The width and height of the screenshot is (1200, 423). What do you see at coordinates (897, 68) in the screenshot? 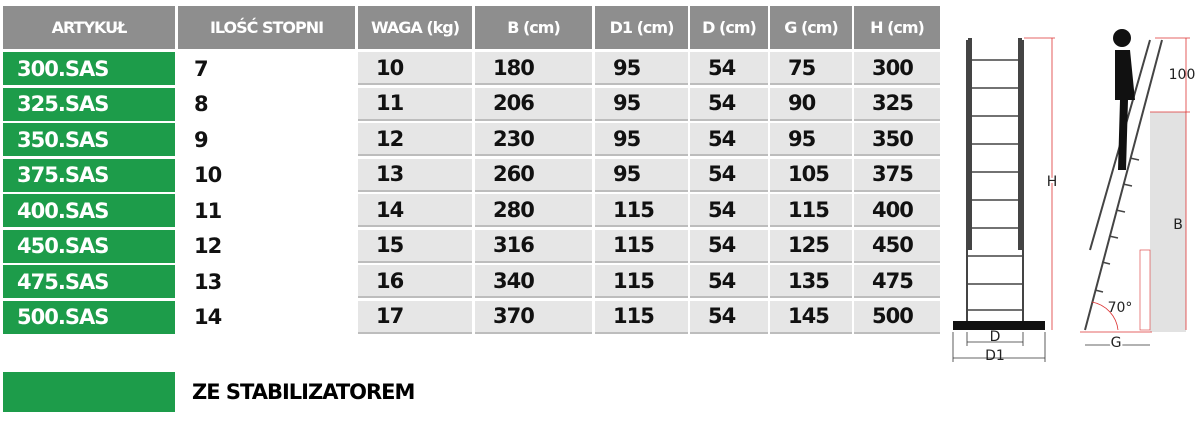
I see `table-cell: 300` at bounding box center [897, 68].